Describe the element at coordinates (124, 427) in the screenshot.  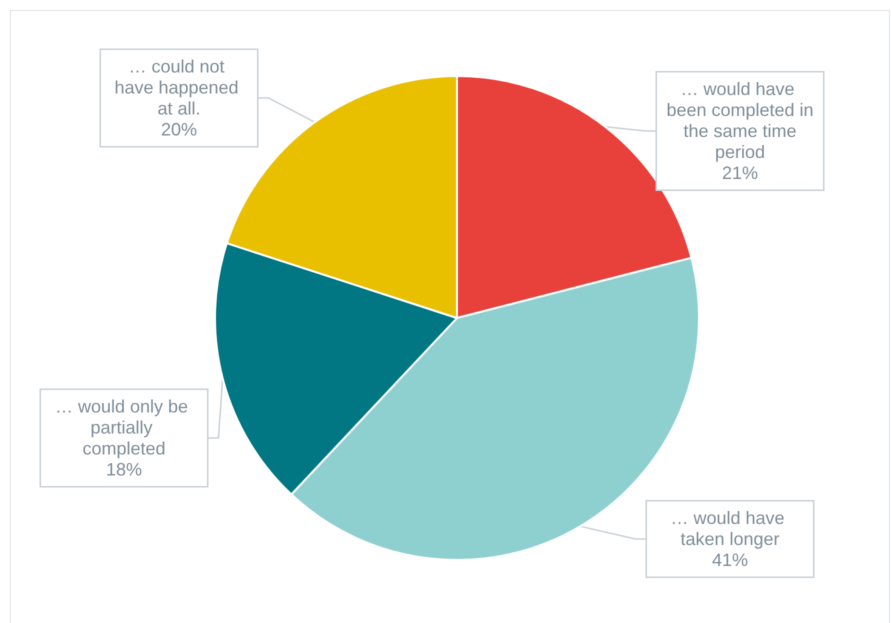
I see `slice-label: … would only be partially completed` at that location.